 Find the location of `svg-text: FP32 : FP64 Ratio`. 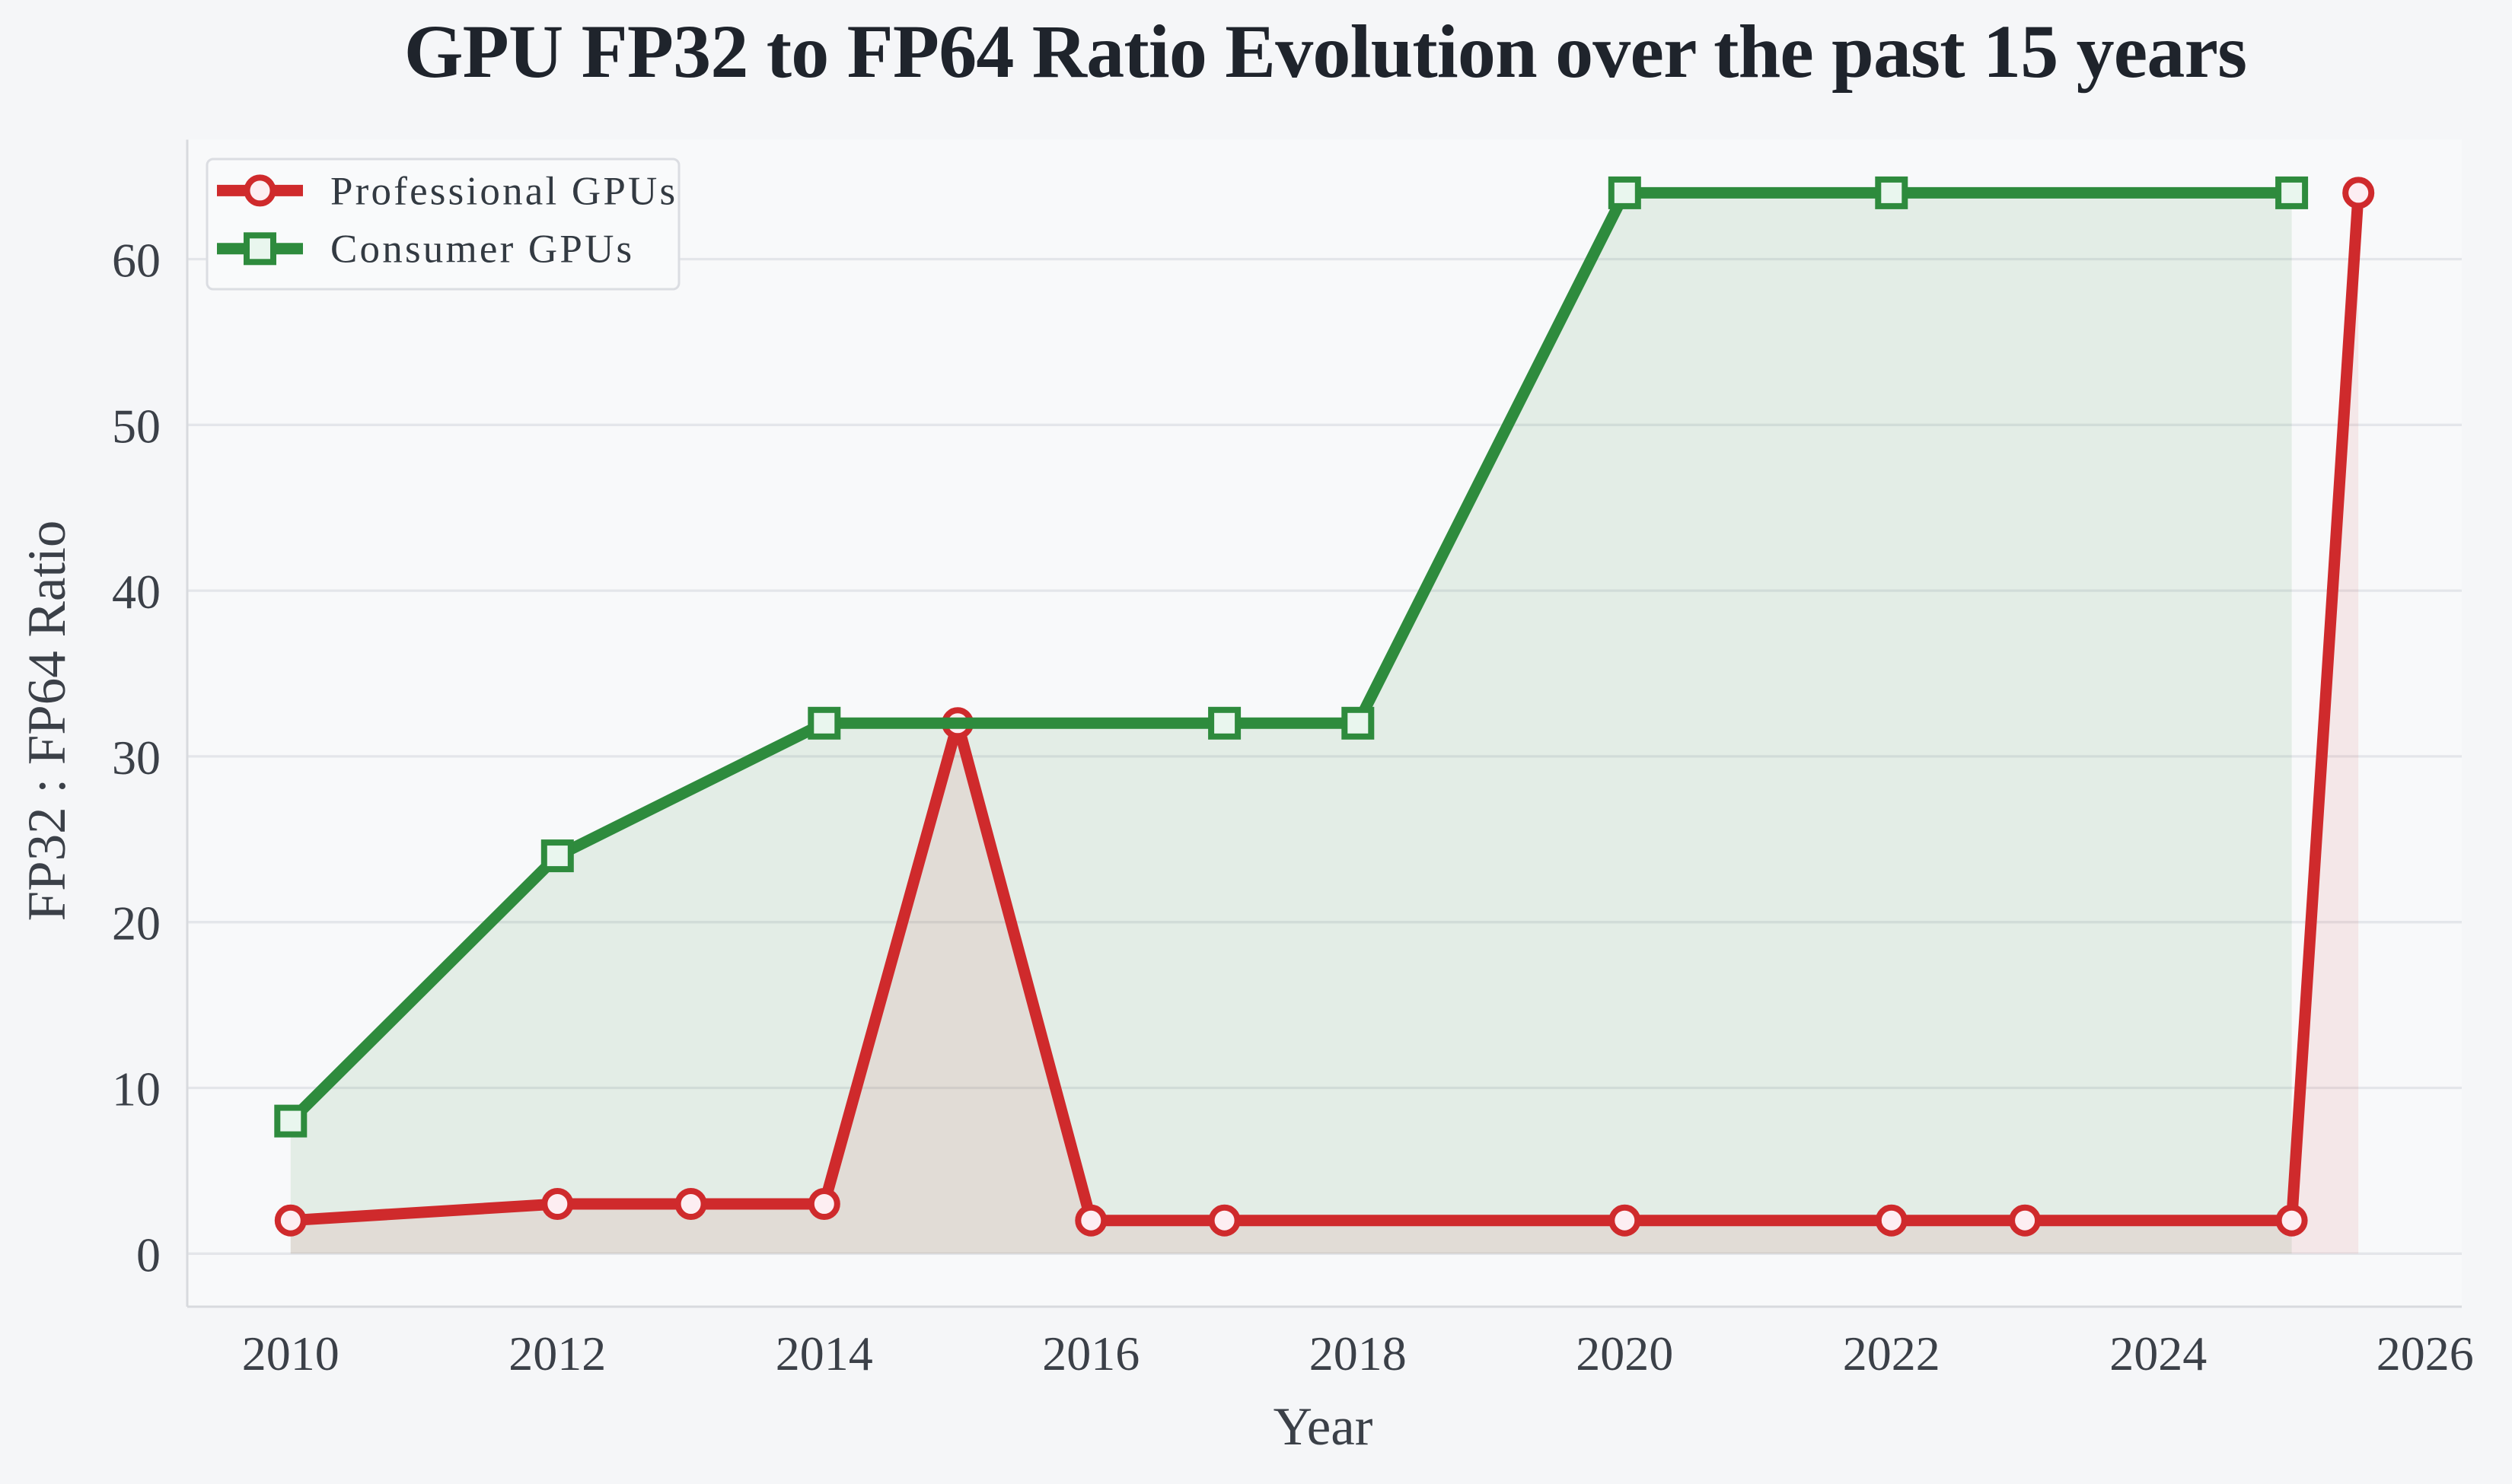

svg-text: FP32 : FP64 Ratio is located at coordinates (47, 722).